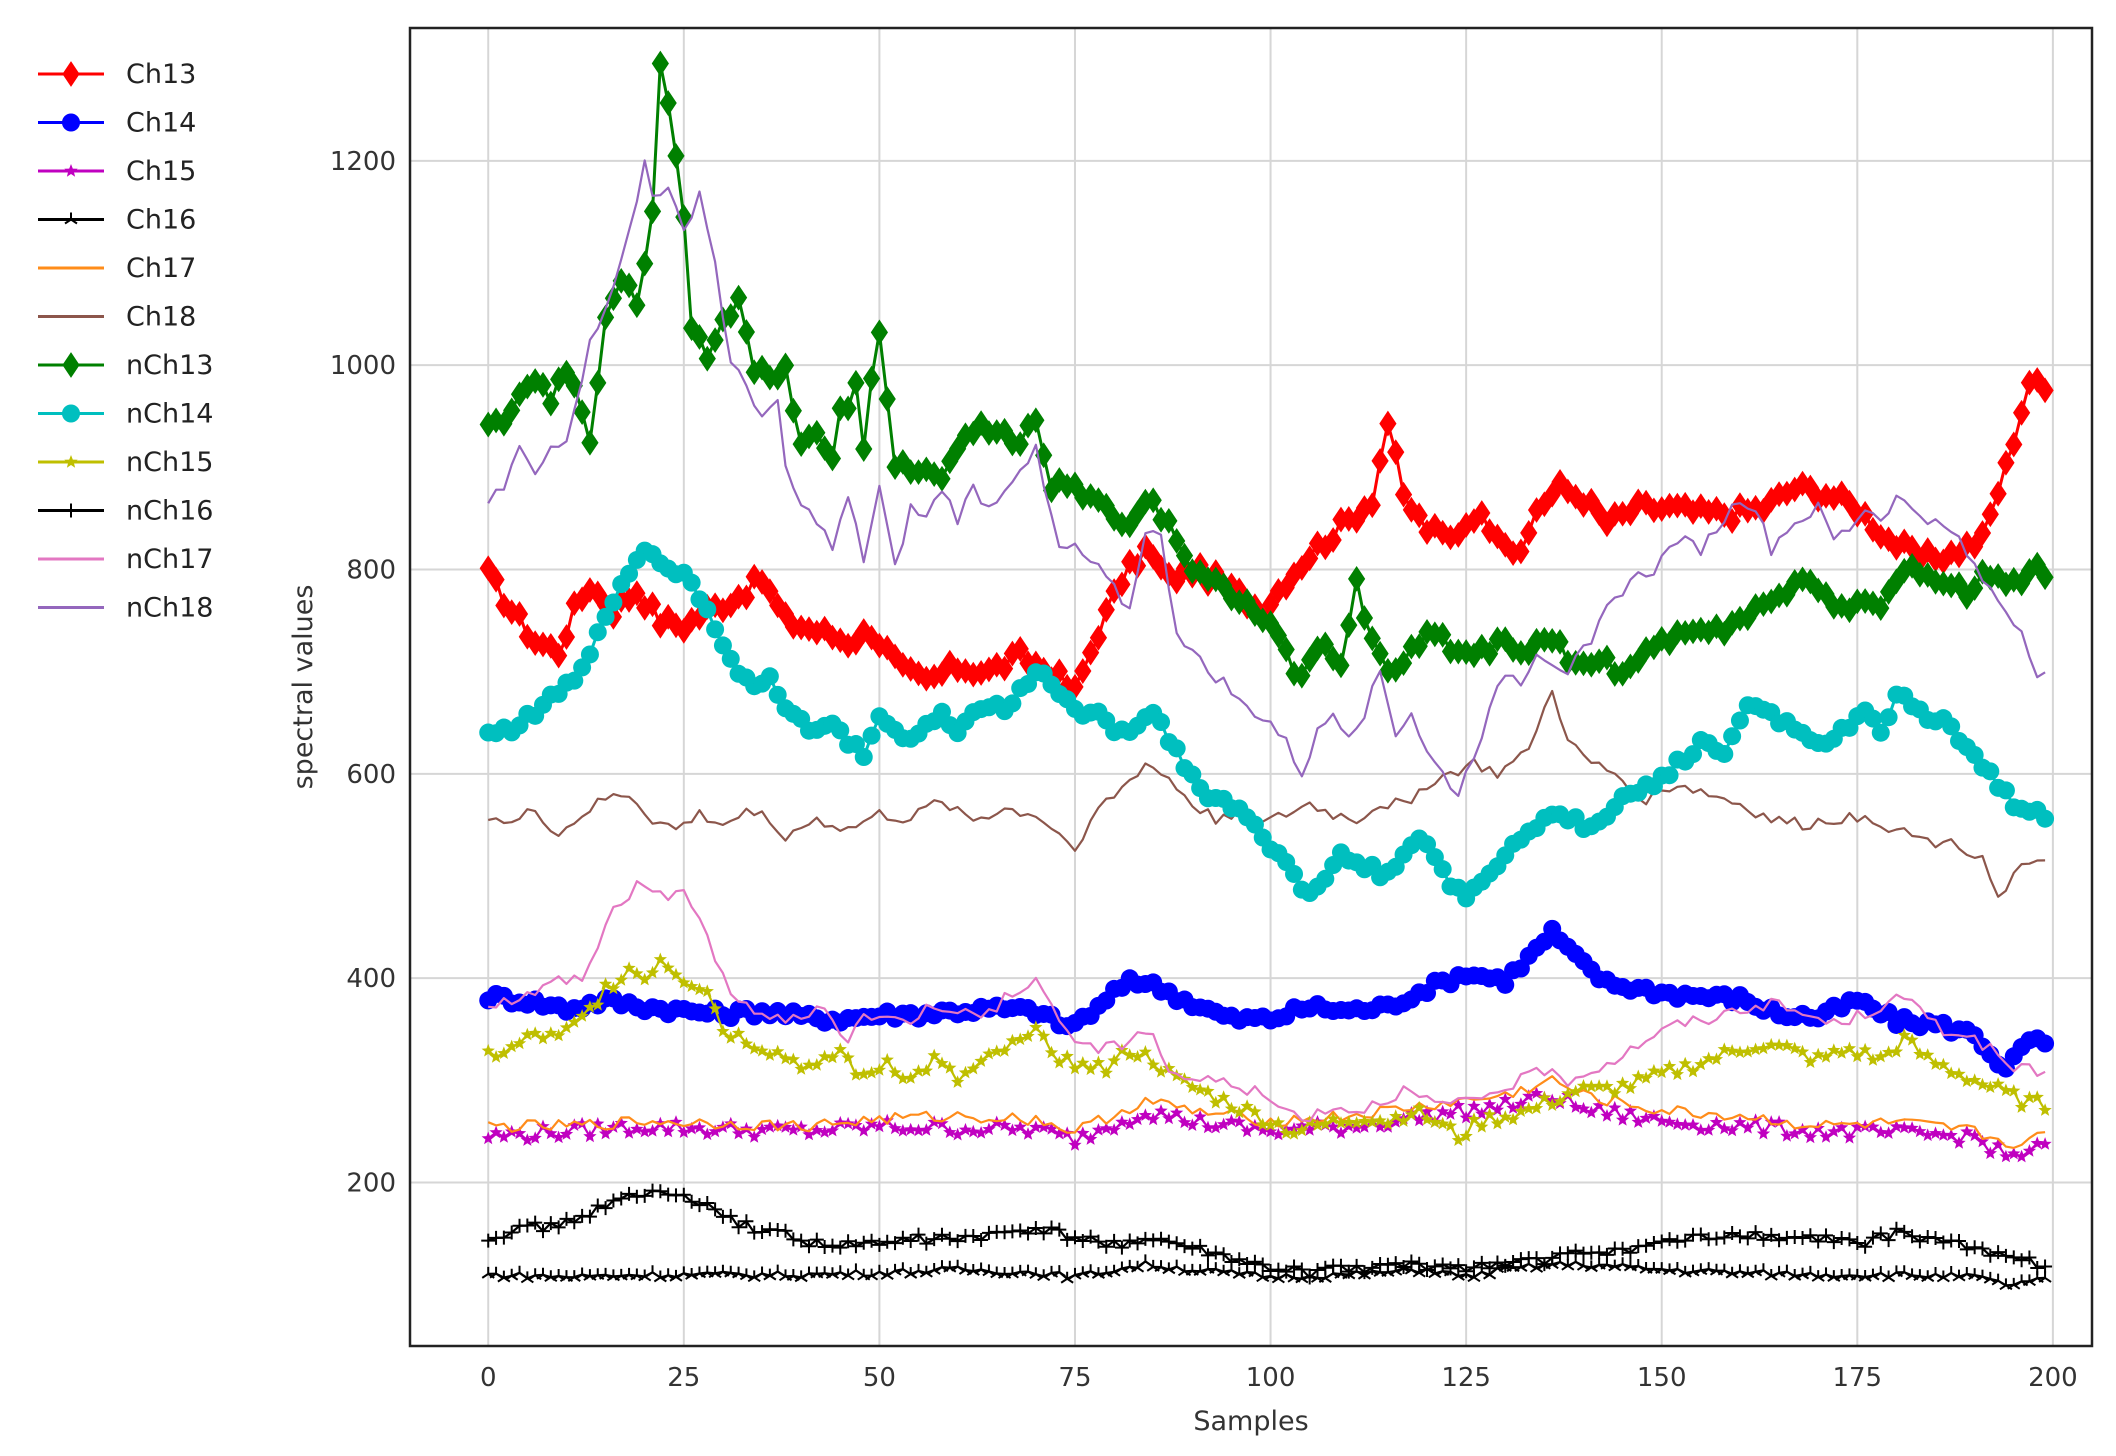 The width and height of the screenshot is (2116, 1456). What do you see at coordinates (363, 366) in the screenshot?
I see `y-tick-label: 1000` at bounding box center [363, 366].